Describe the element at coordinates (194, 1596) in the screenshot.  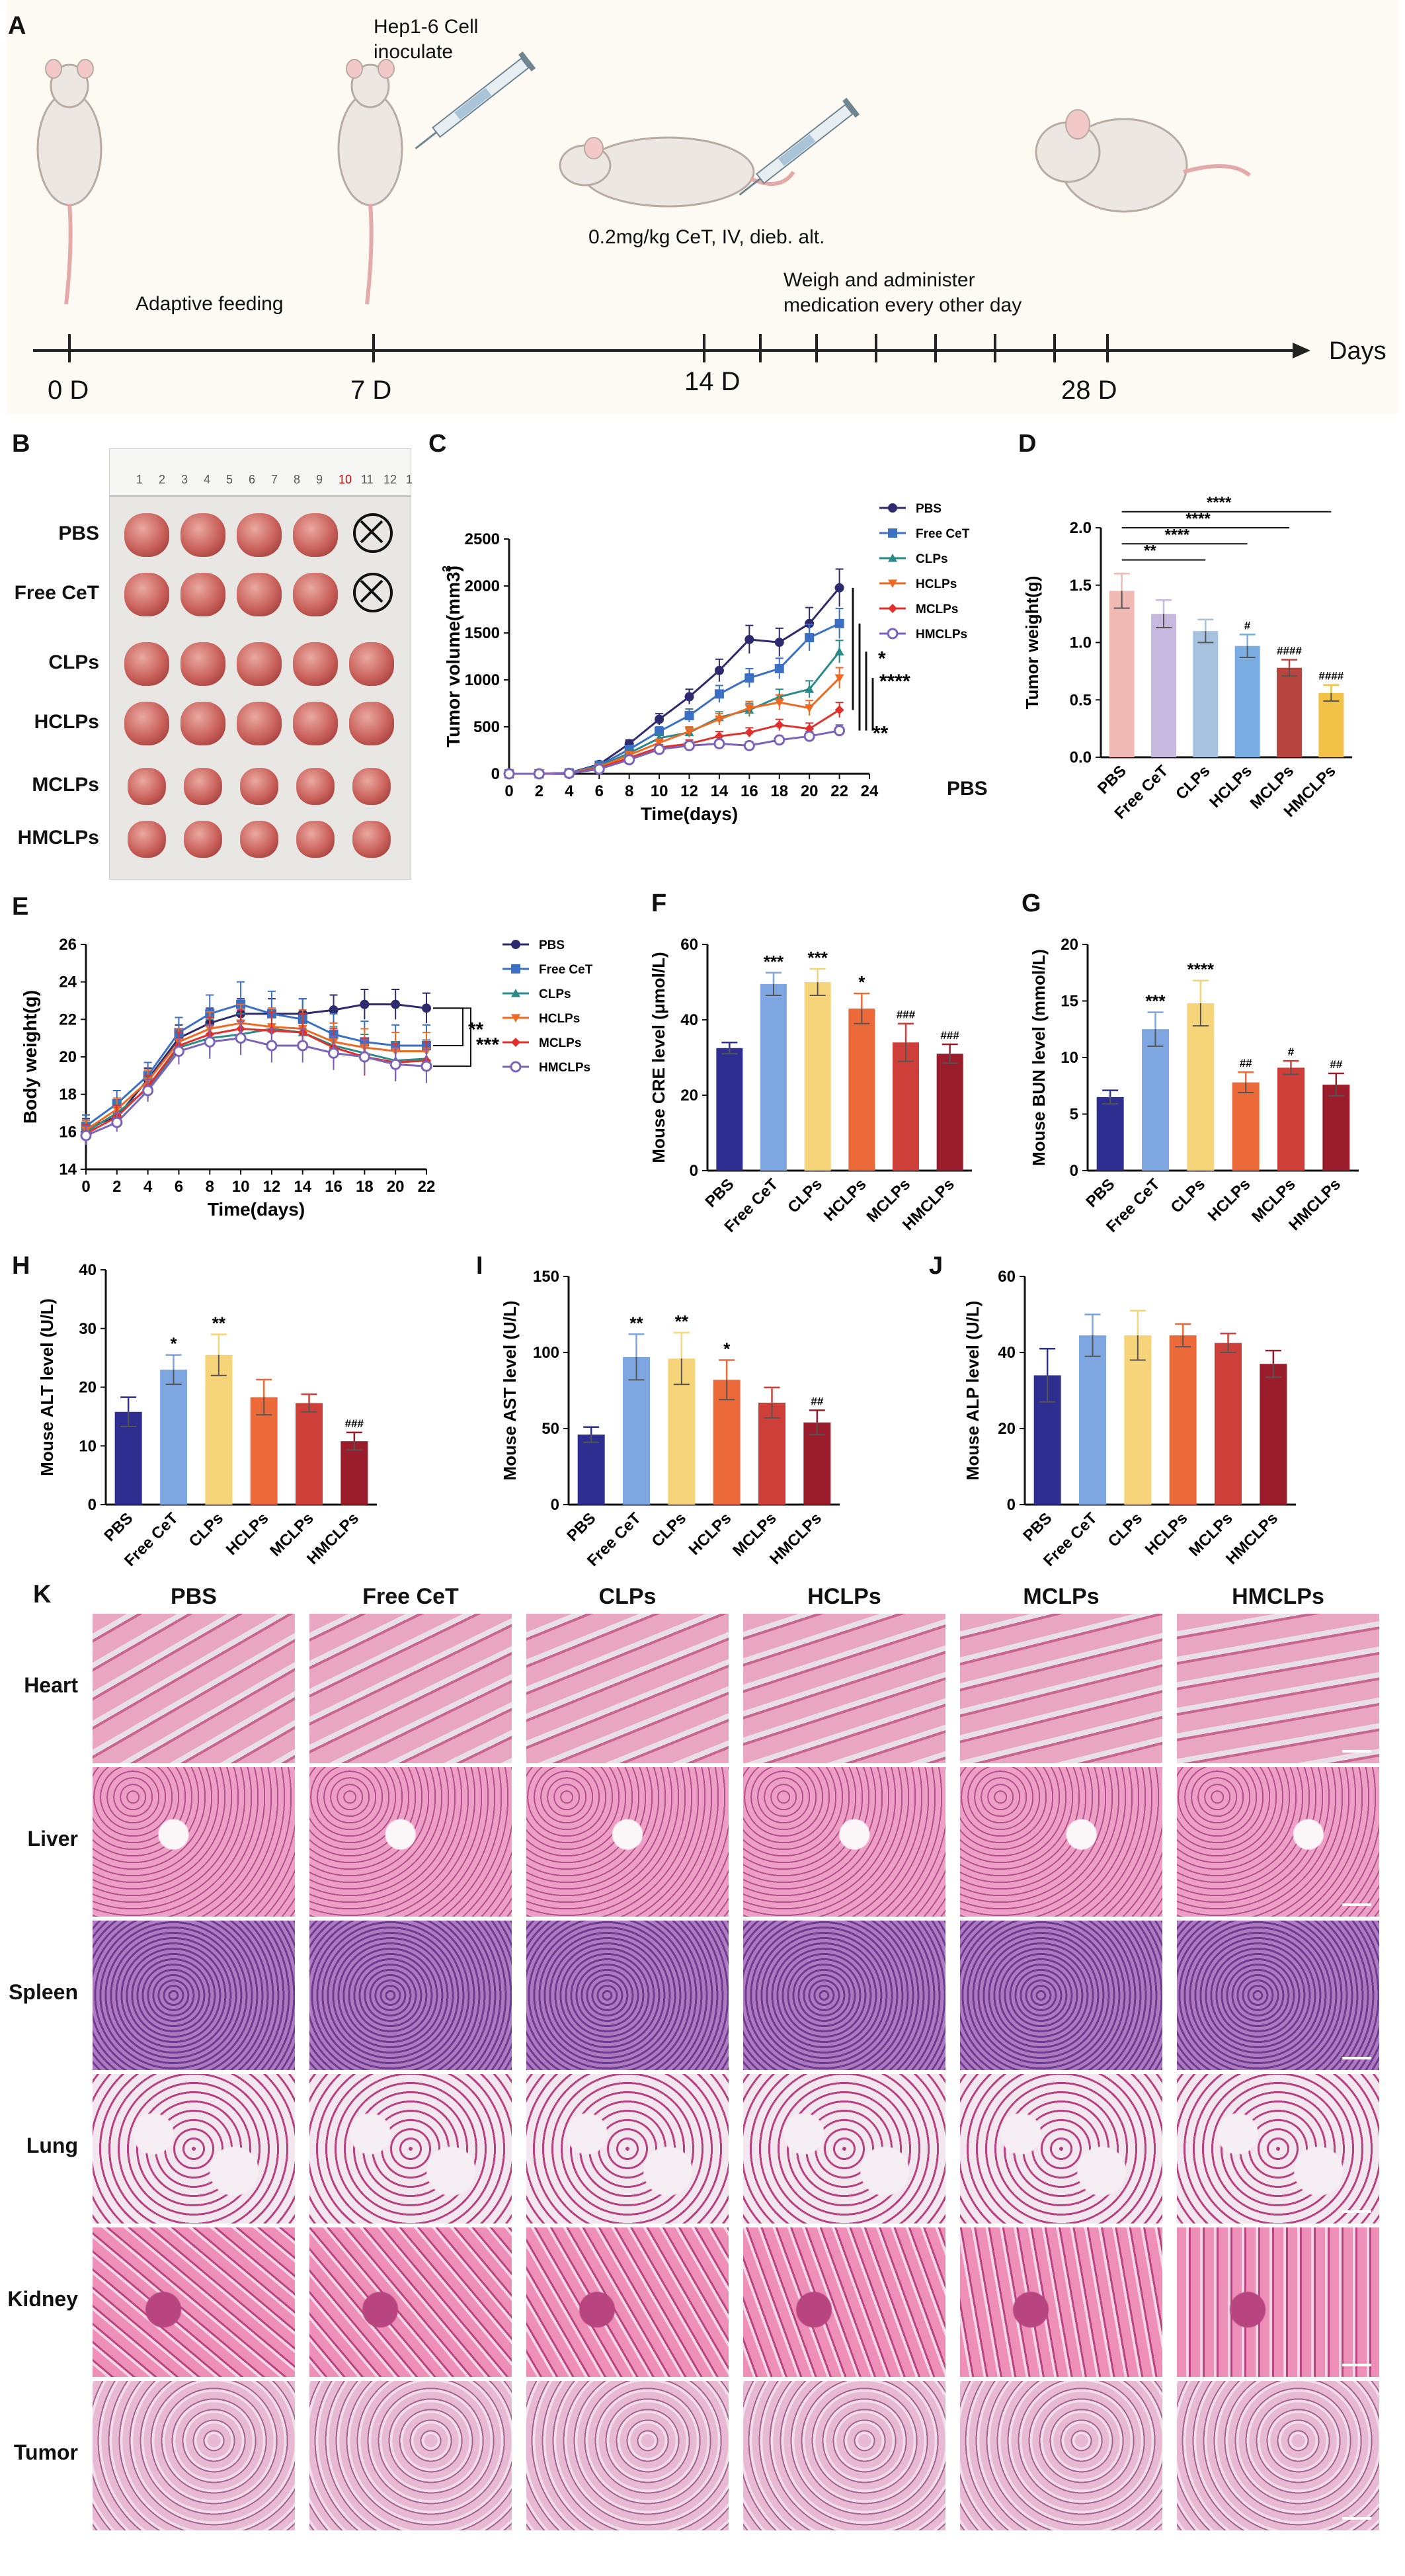
I see `histology-column-label: PBS` at that location.